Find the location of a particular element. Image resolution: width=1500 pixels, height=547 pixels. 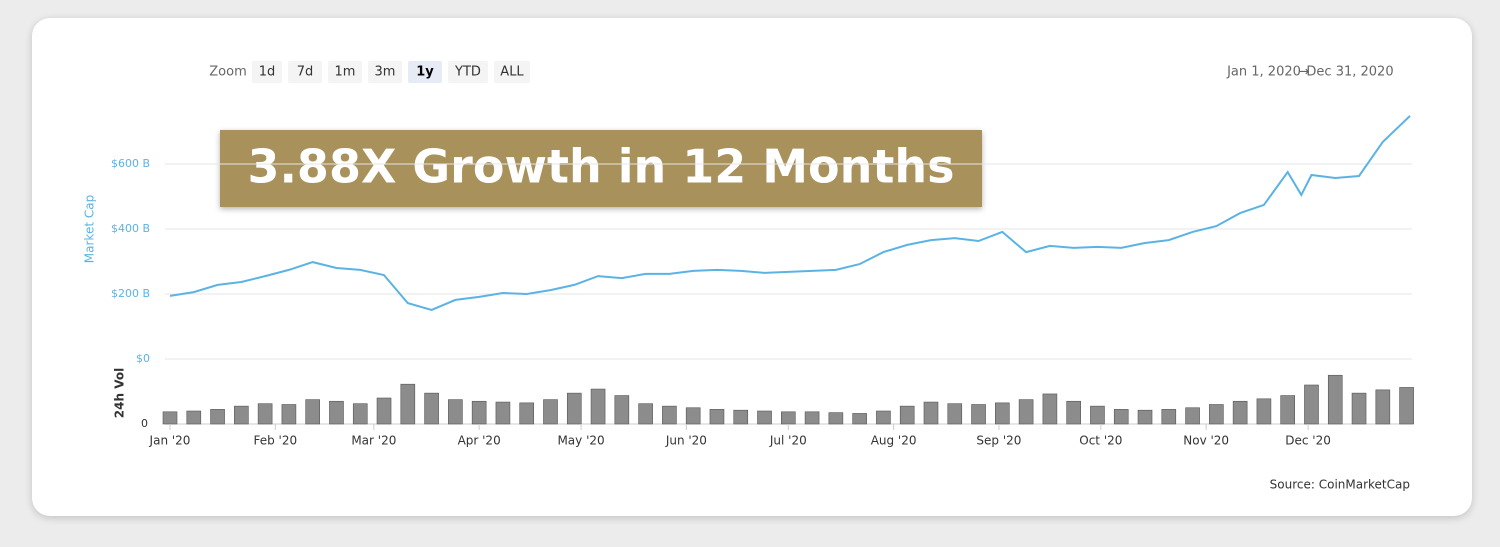

range-to: Dec 31, 2020 is located at coordinates (1349, 72).